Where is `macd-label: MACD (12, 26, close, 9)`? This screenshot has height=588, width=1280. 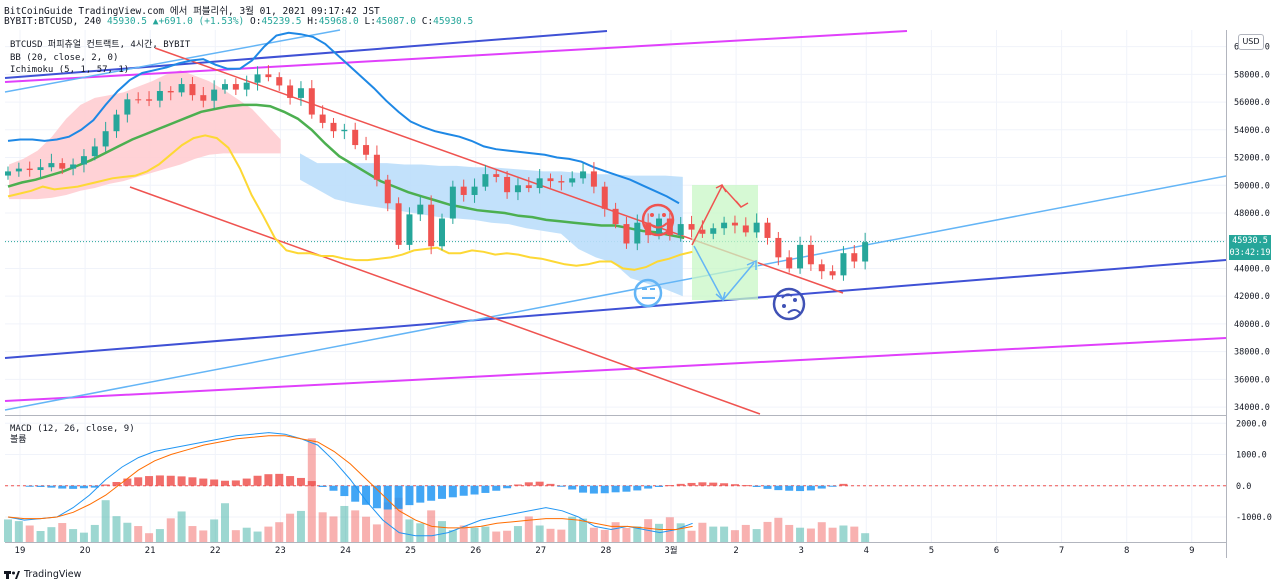
macd-label: MACD (12, 26, close, 9) is located at coordinates (72, 429).